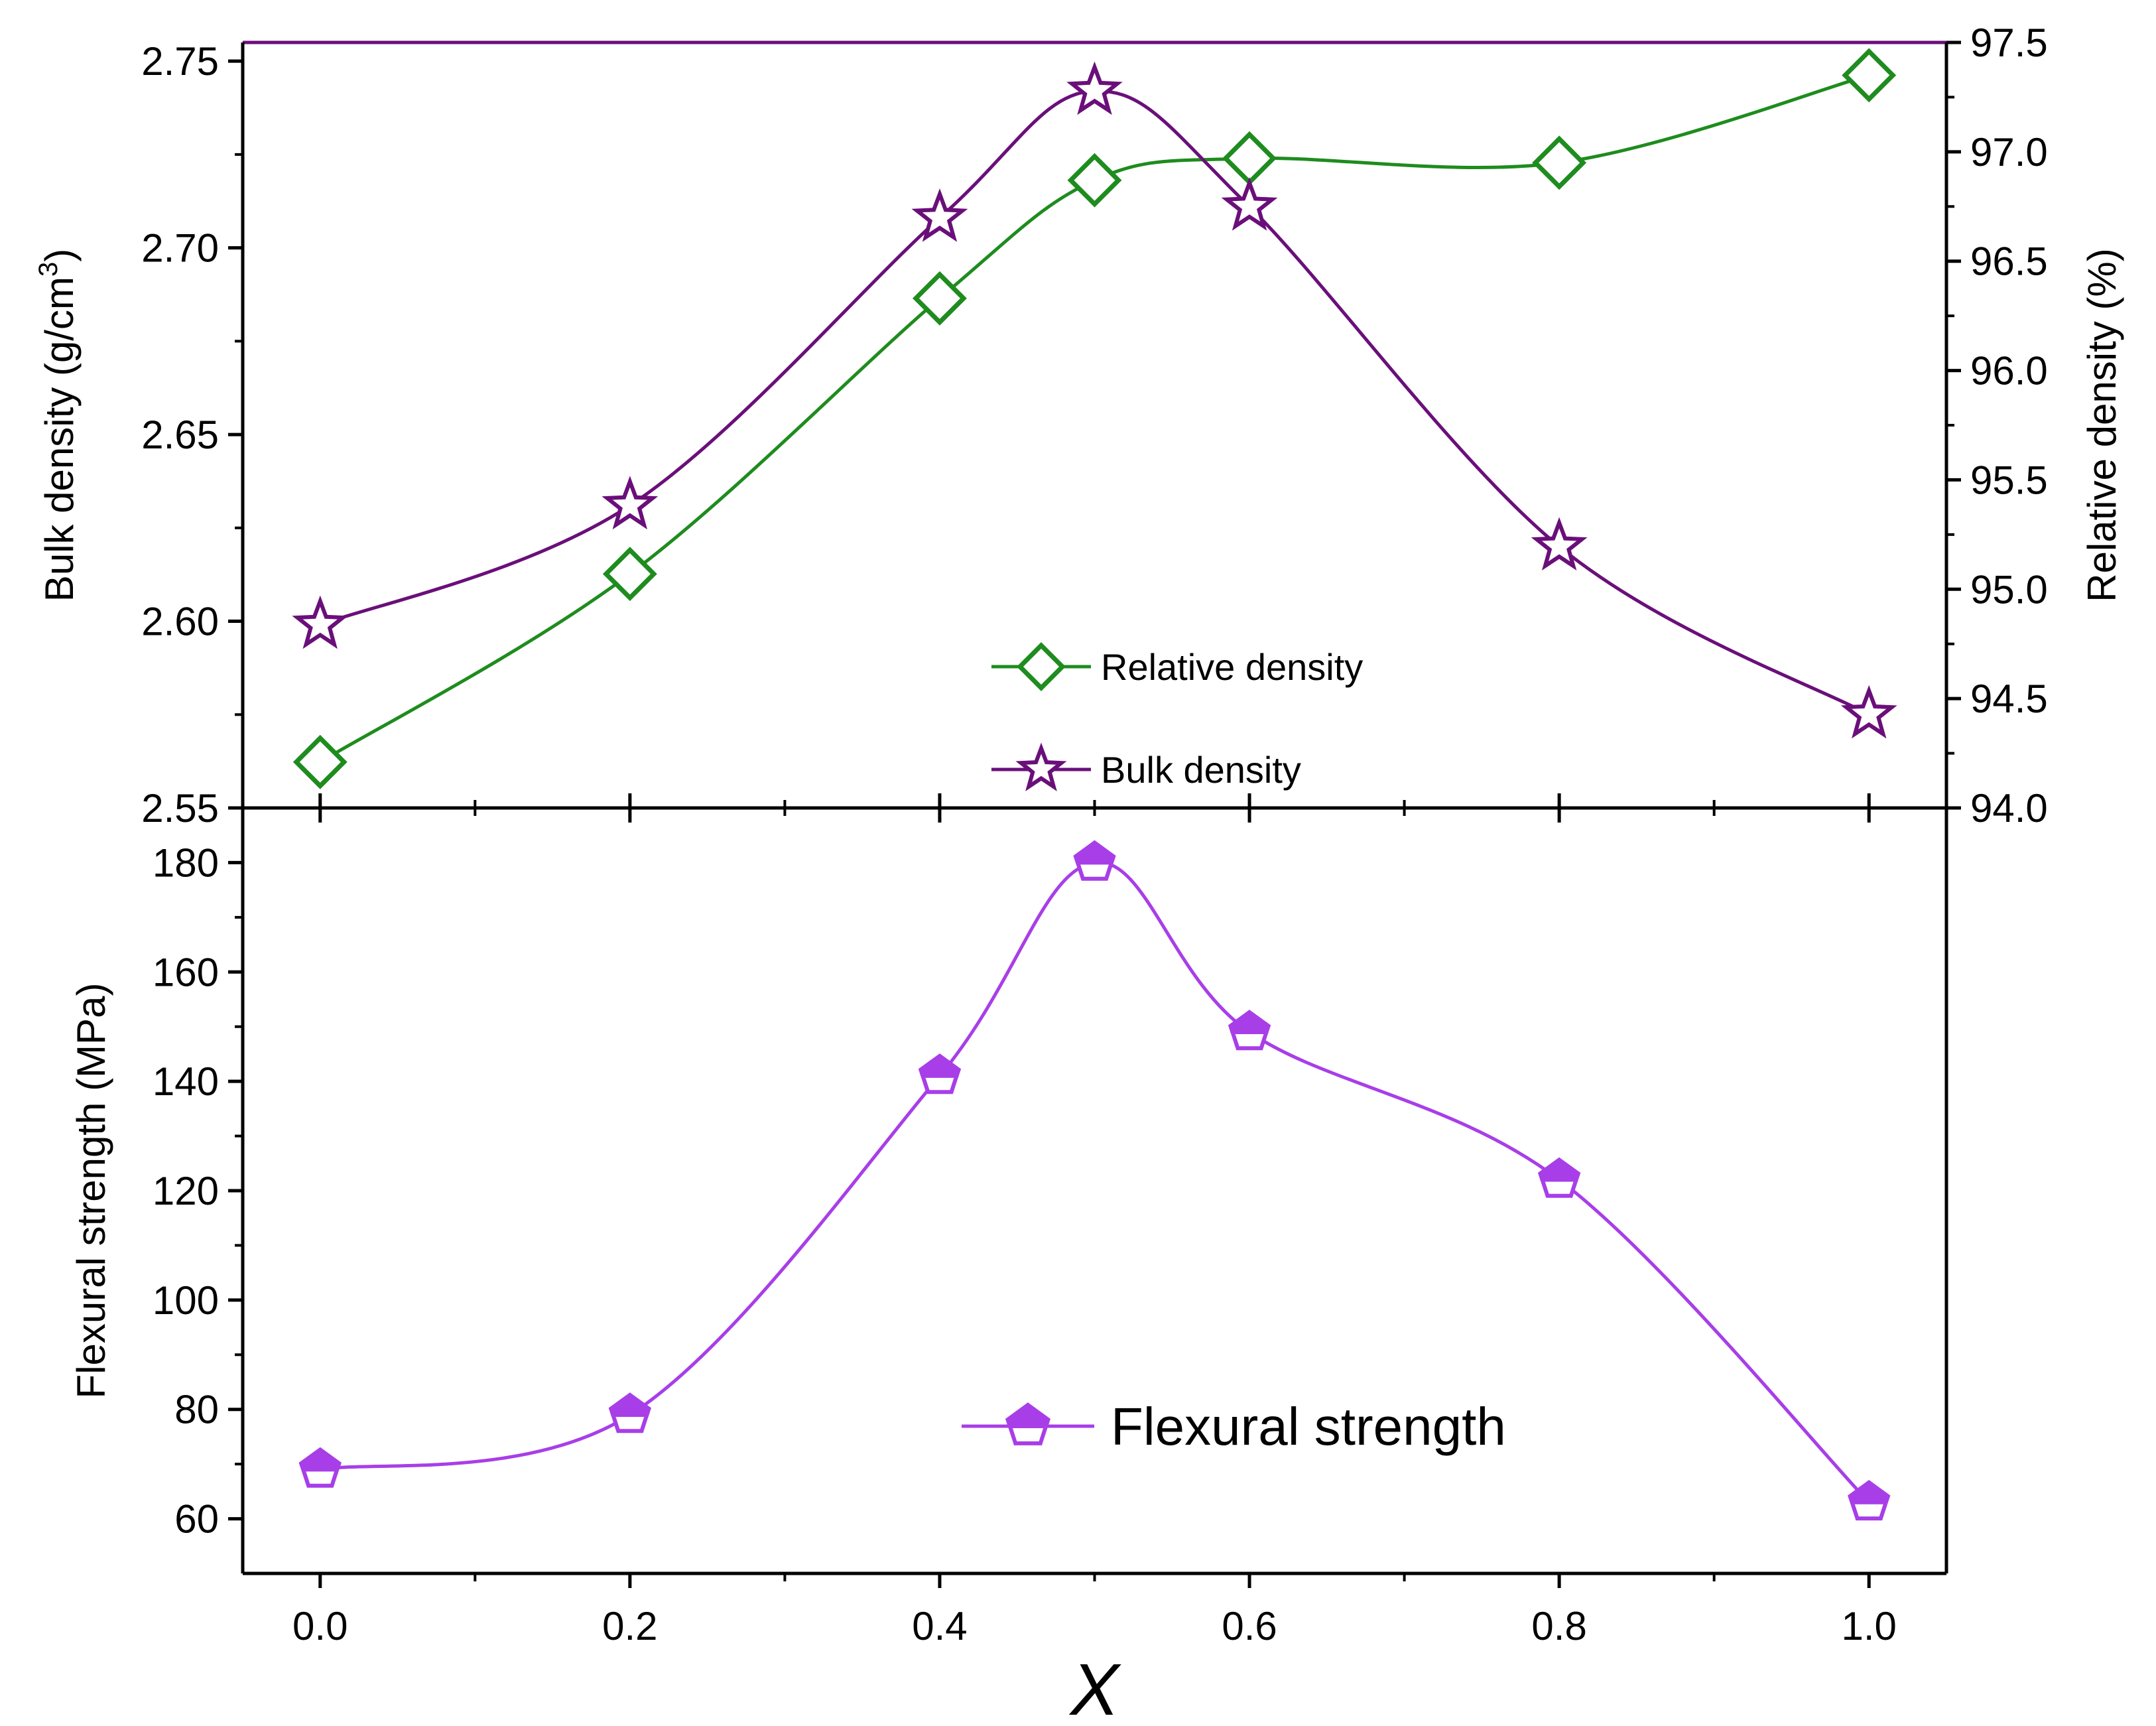 The image size is (2156, 1726). I want to click on xtick-label: 0.4, so click(939, 1626).